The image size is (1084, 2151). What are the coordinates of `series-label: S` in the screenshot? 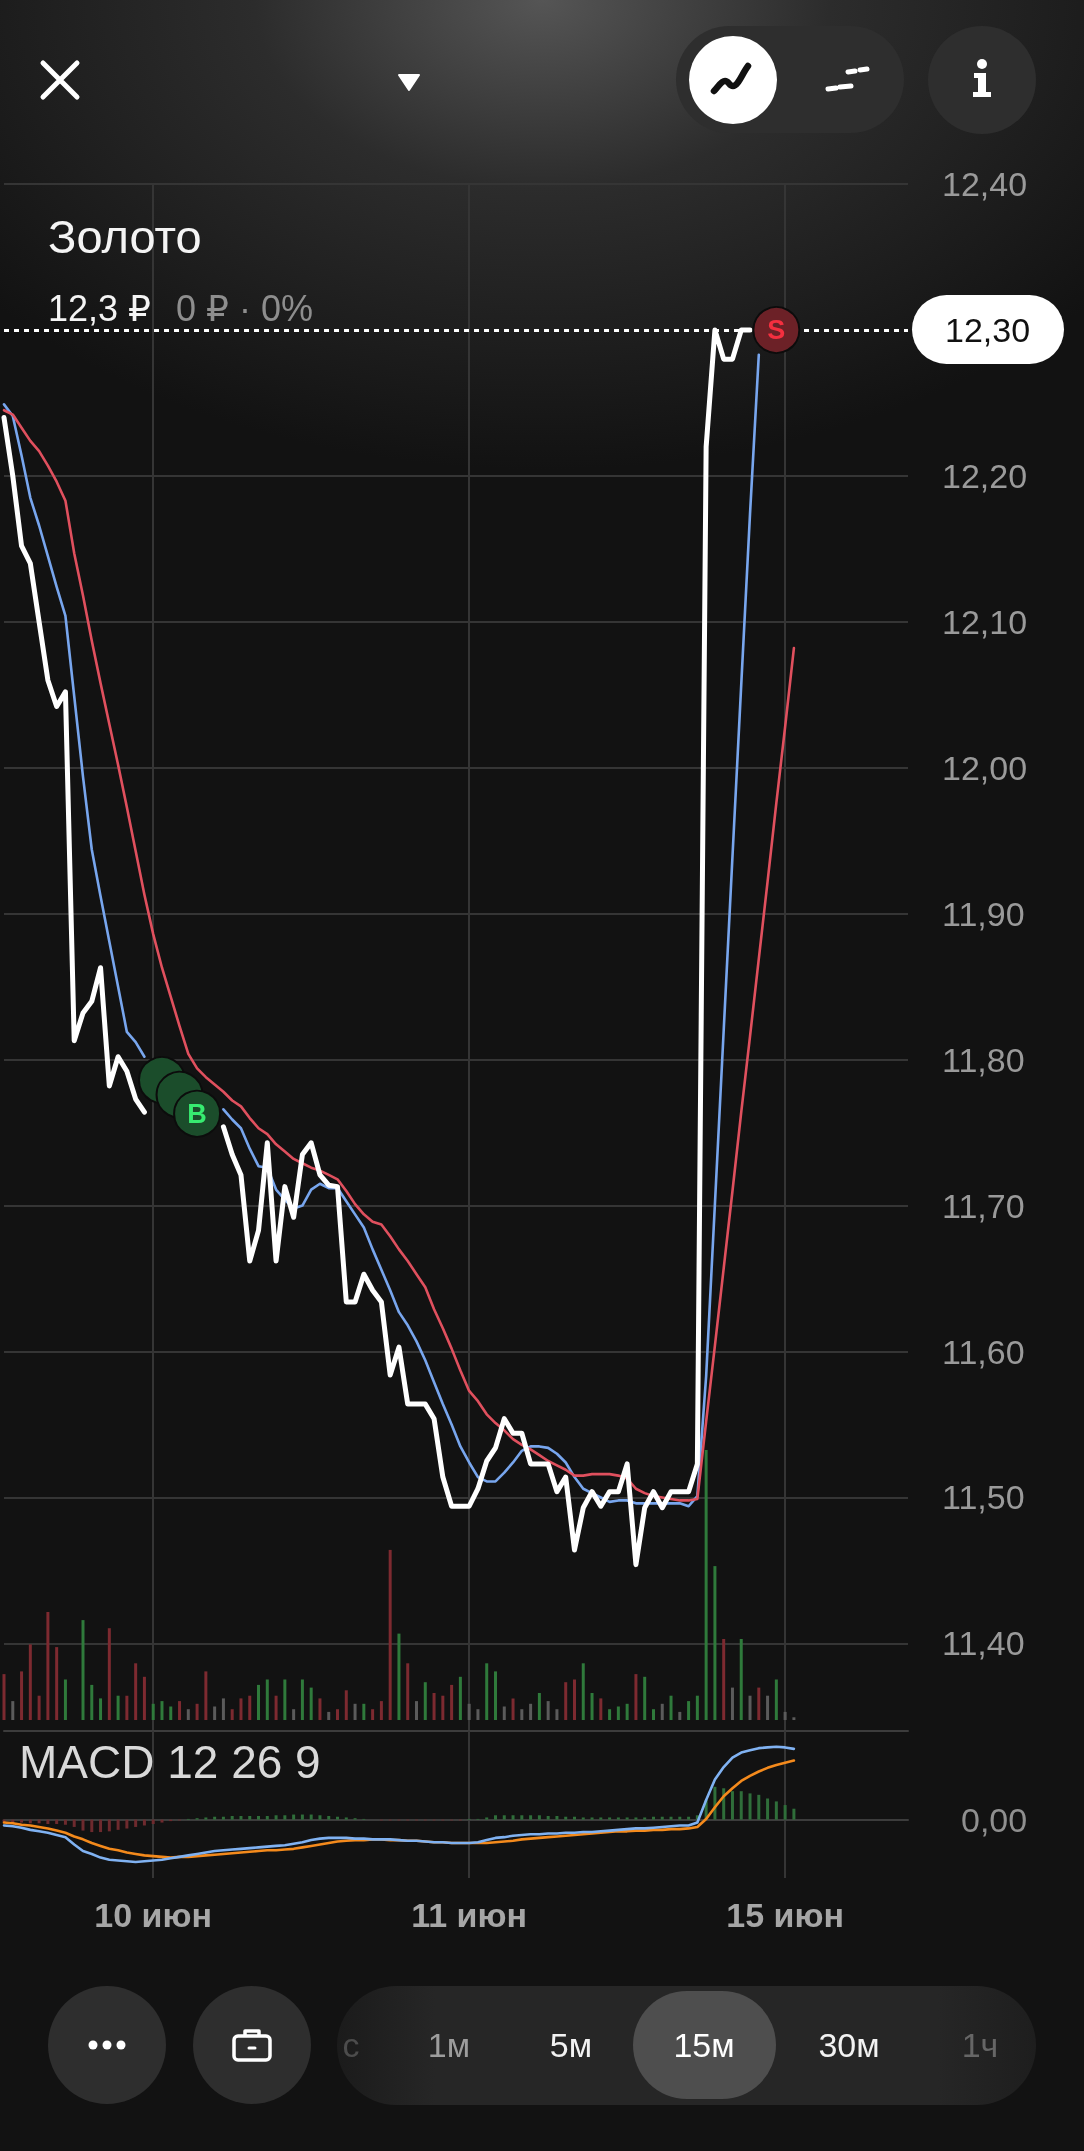 It's located at (776, 329).